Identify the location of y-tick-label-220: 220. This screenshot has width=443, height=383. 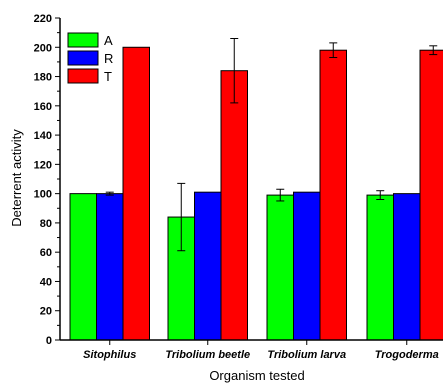
(43, 19).